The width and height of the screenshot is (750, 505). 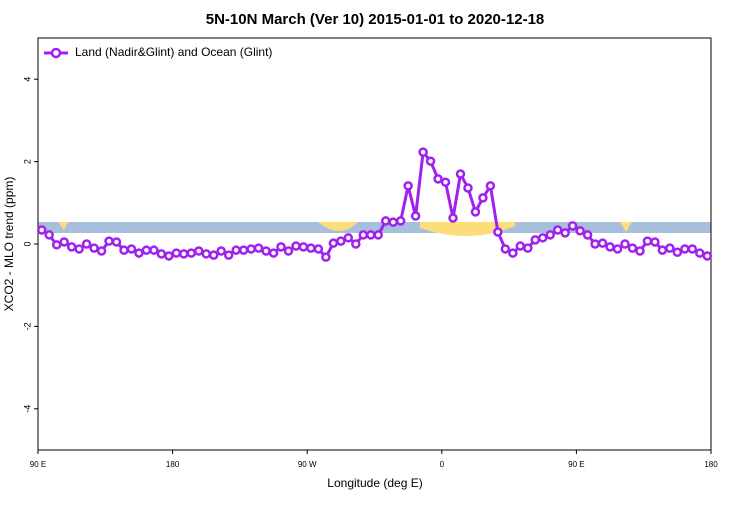 I want to click on map-strip, so click(x=374, y=229).